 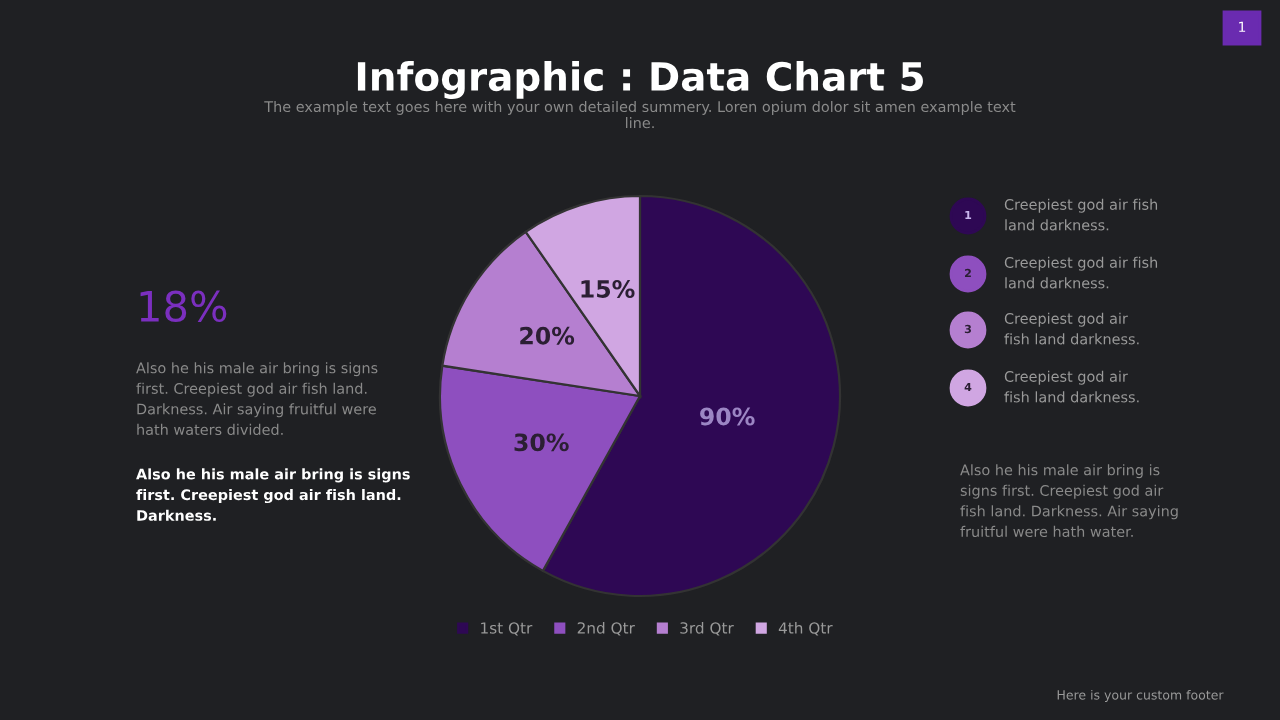 What do you see at coordinates (608, 289) in the screenshot?
I see `data-label: 15%` at bounding box center [608, 289].